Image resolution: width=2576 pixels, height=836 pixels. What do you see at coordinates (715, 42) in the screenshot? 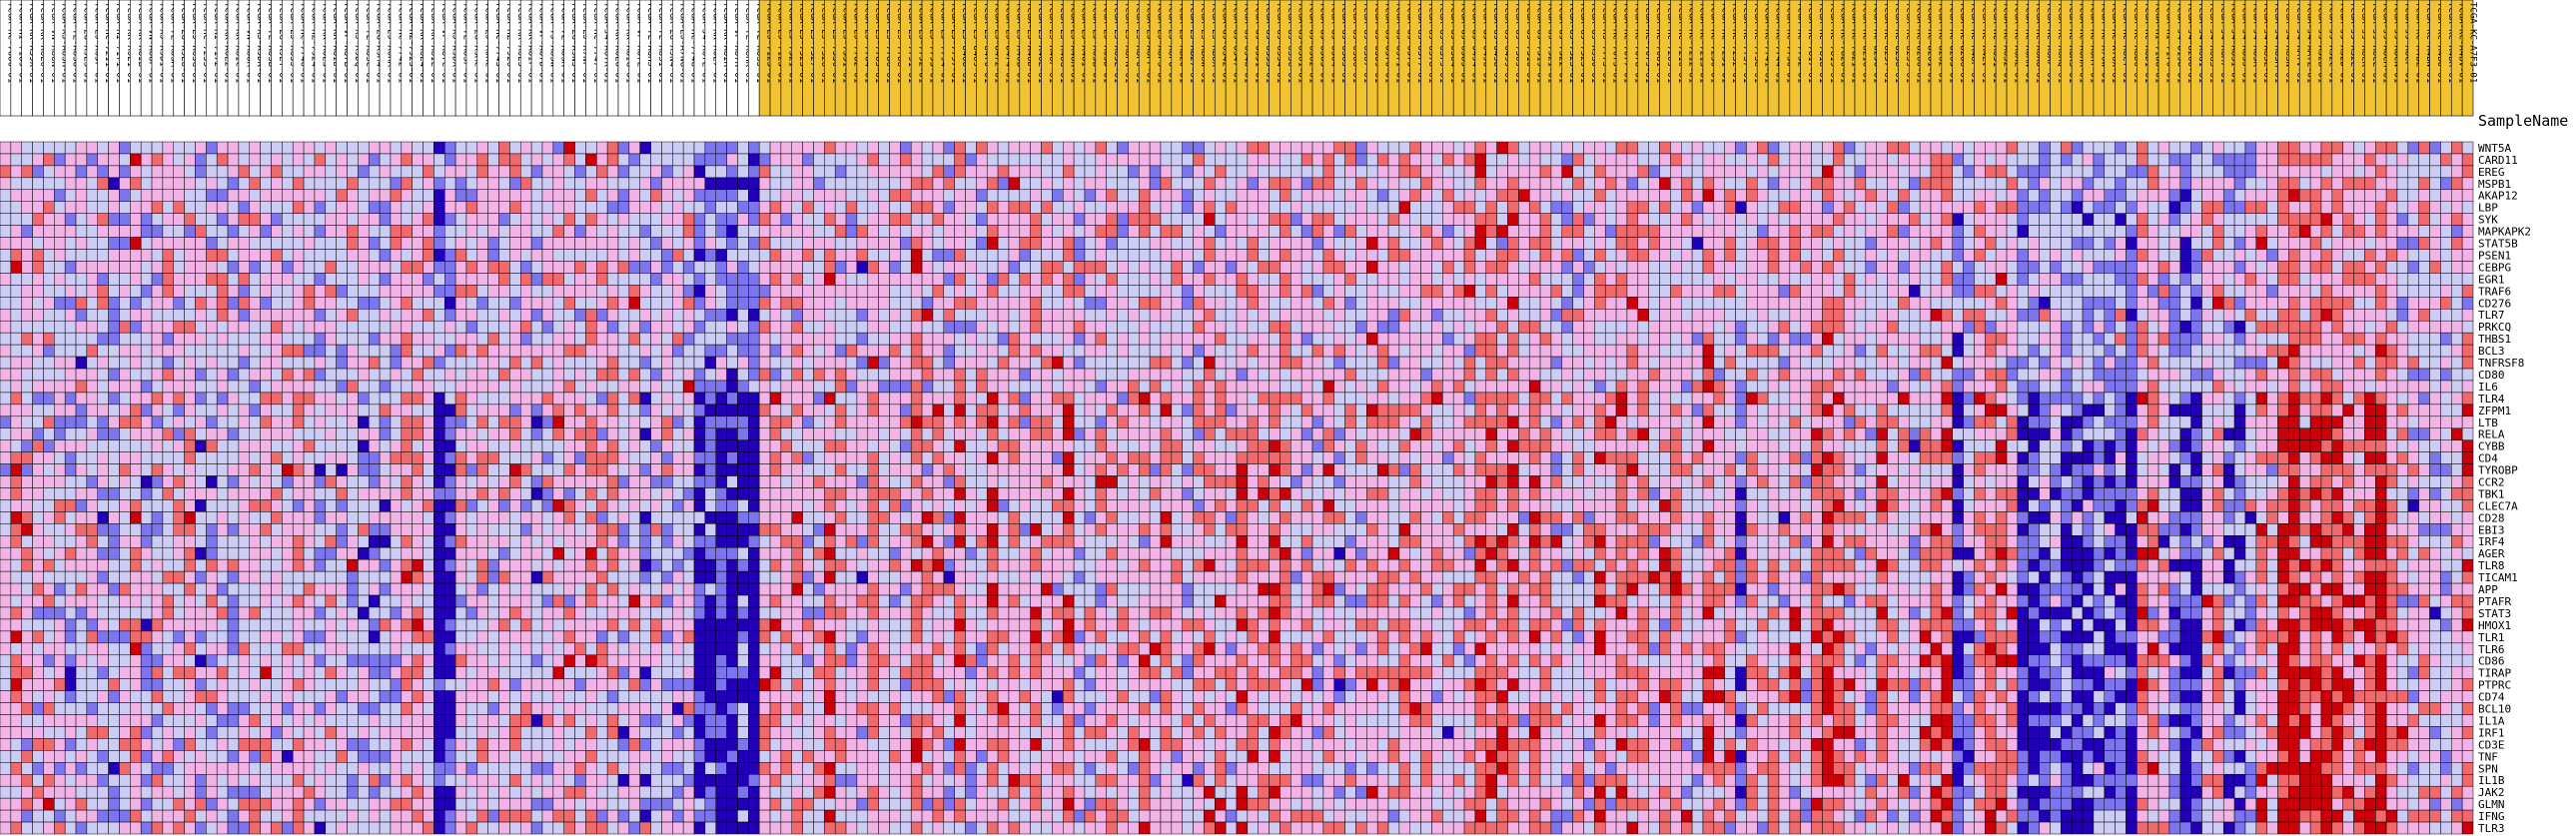
I see `column-label: TCGA-KK-A6E7-01` at bounding box center [715, 42].